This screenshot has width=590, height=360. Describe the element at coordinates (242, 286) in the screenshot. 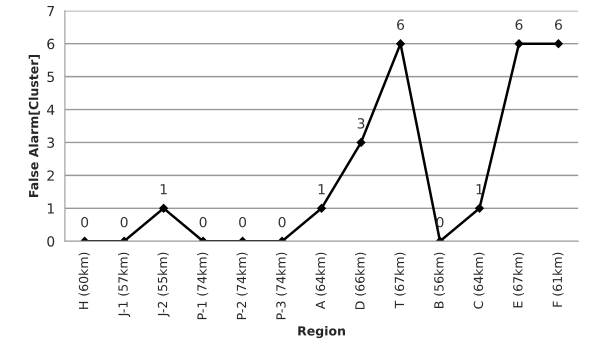

I see `x-tick-label: P-2 (74km)` at that location.